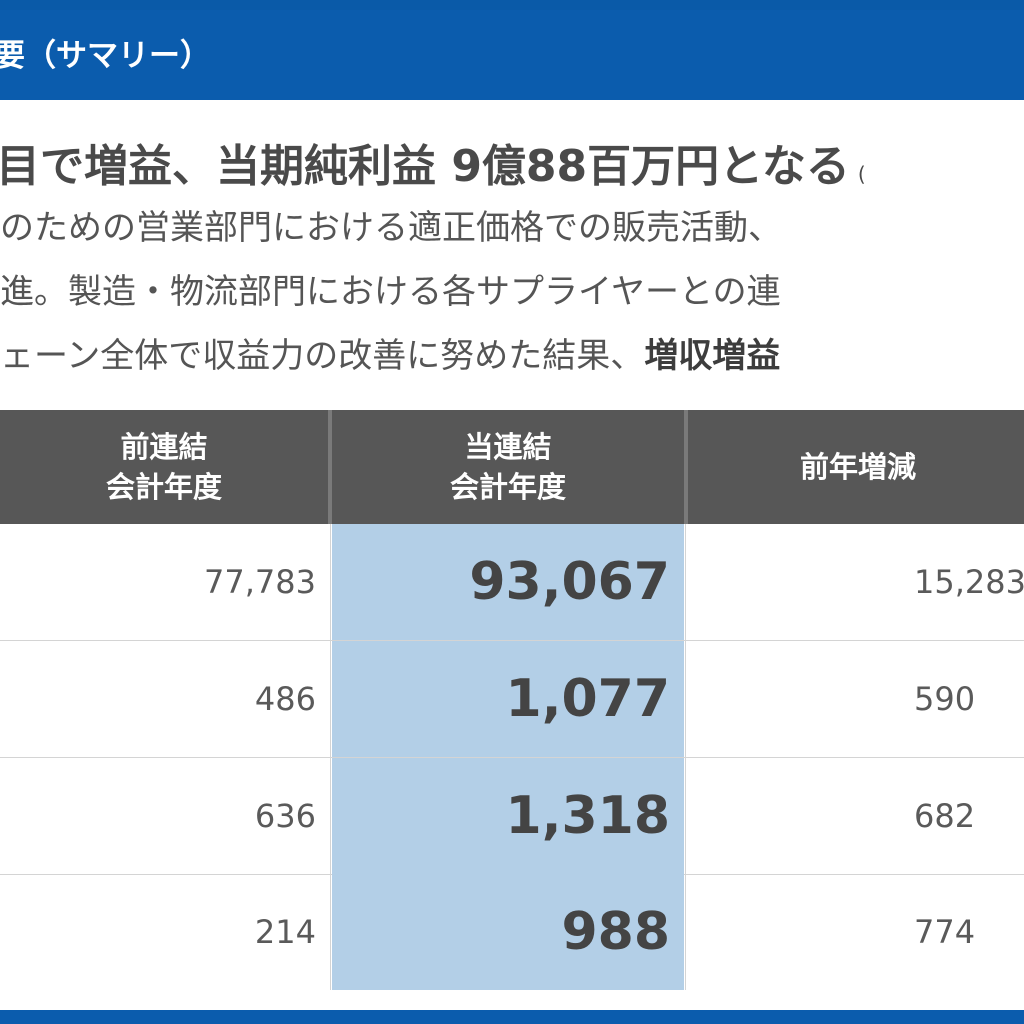 This screenshot has width=1024, height=1024. What do you see at coordinates (260, 582) in the screenshot?
I see `cell-previous: 77,783` at bounding box center [260, 582].